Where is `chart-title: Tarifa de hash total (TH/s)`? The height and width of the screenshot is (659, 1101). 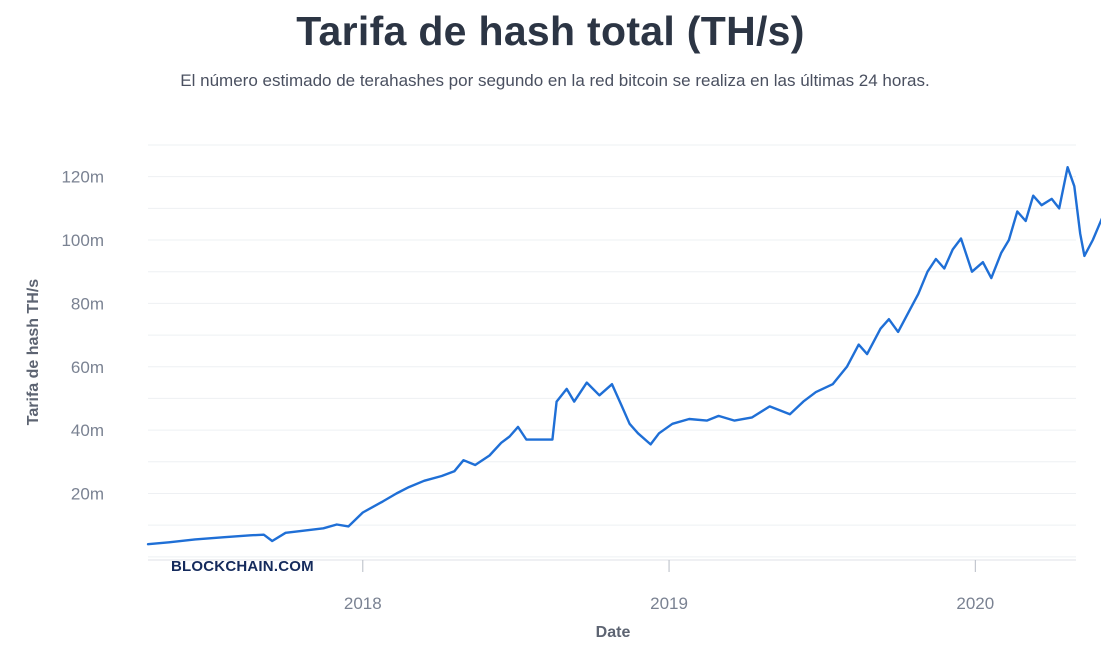
chart-title: Tarifa de hash total (TH/s) is located at coordinates (550, 31).